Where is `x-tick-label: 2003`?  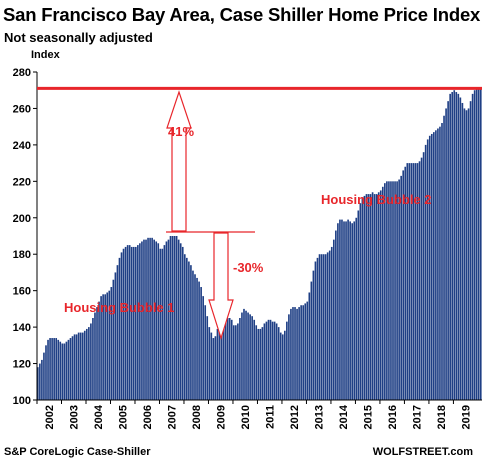 x-tick-label: 2003 is located at coordinates (75, 417).